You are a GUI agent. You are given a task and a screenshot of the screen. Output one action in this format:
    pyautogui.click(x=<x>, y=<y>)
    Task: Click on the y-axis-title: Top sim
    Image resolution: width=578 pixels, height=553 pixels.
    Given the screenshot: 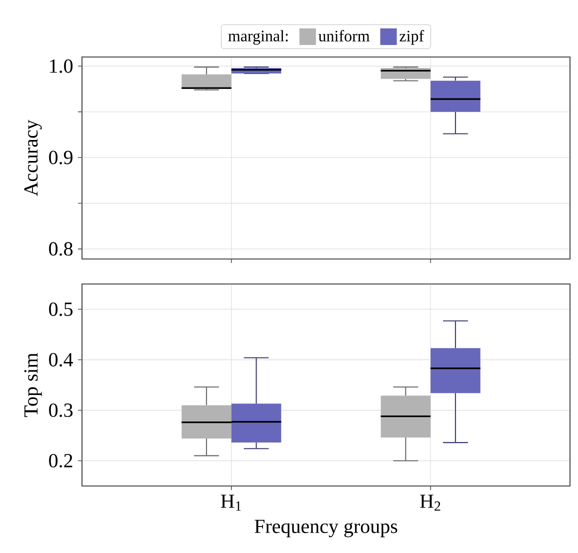 What is the action you would take?
    pyautogui.click(x=33, y=384)
    